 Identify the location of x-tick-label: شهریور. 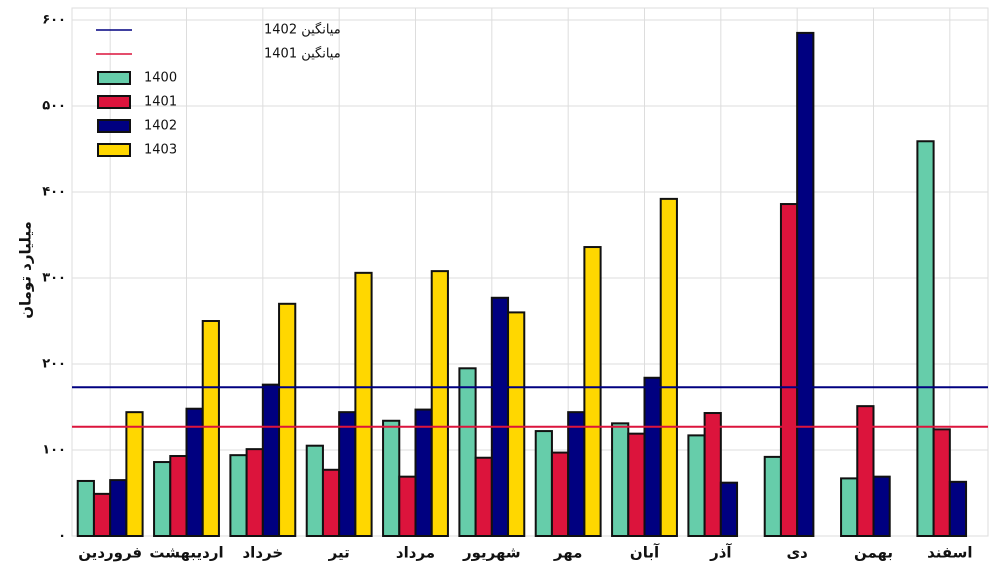
(491, 553).